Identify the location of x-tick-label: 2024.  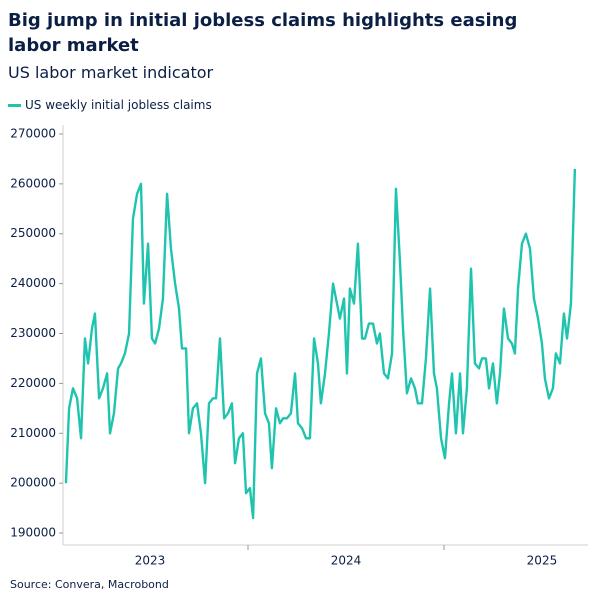
(346, 561).